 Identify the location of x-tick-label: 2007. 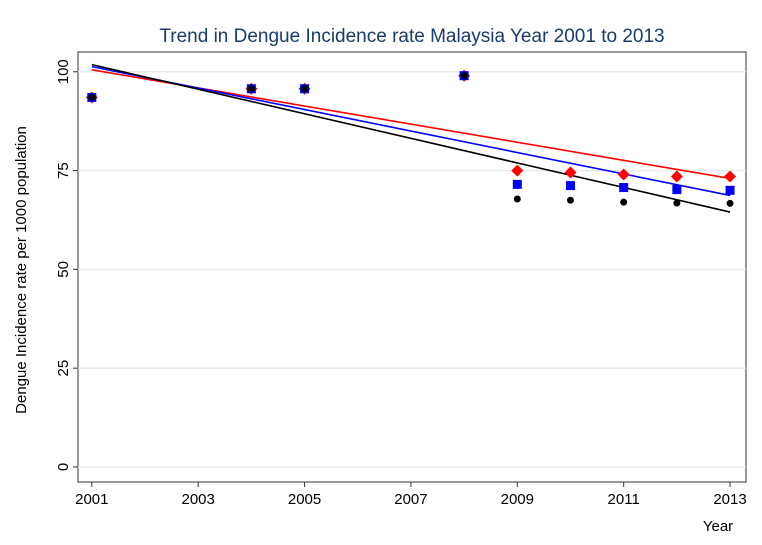
(410, 499).